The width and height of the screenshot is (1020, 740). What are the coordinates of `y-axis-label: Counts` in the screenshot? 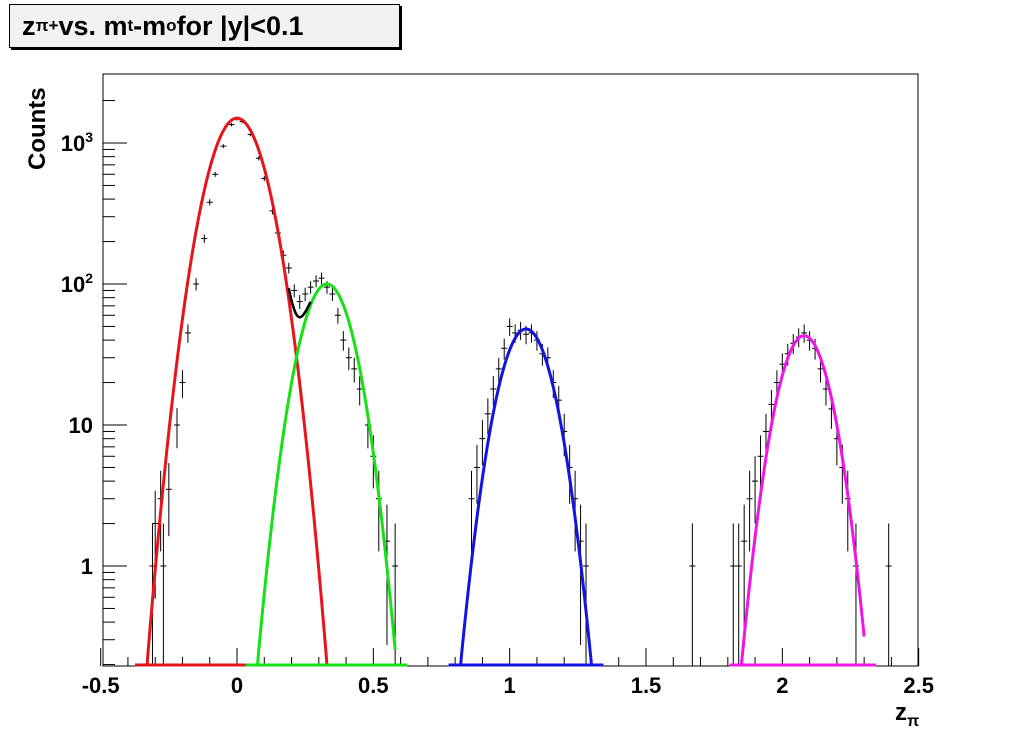 It's located at (37, 128).